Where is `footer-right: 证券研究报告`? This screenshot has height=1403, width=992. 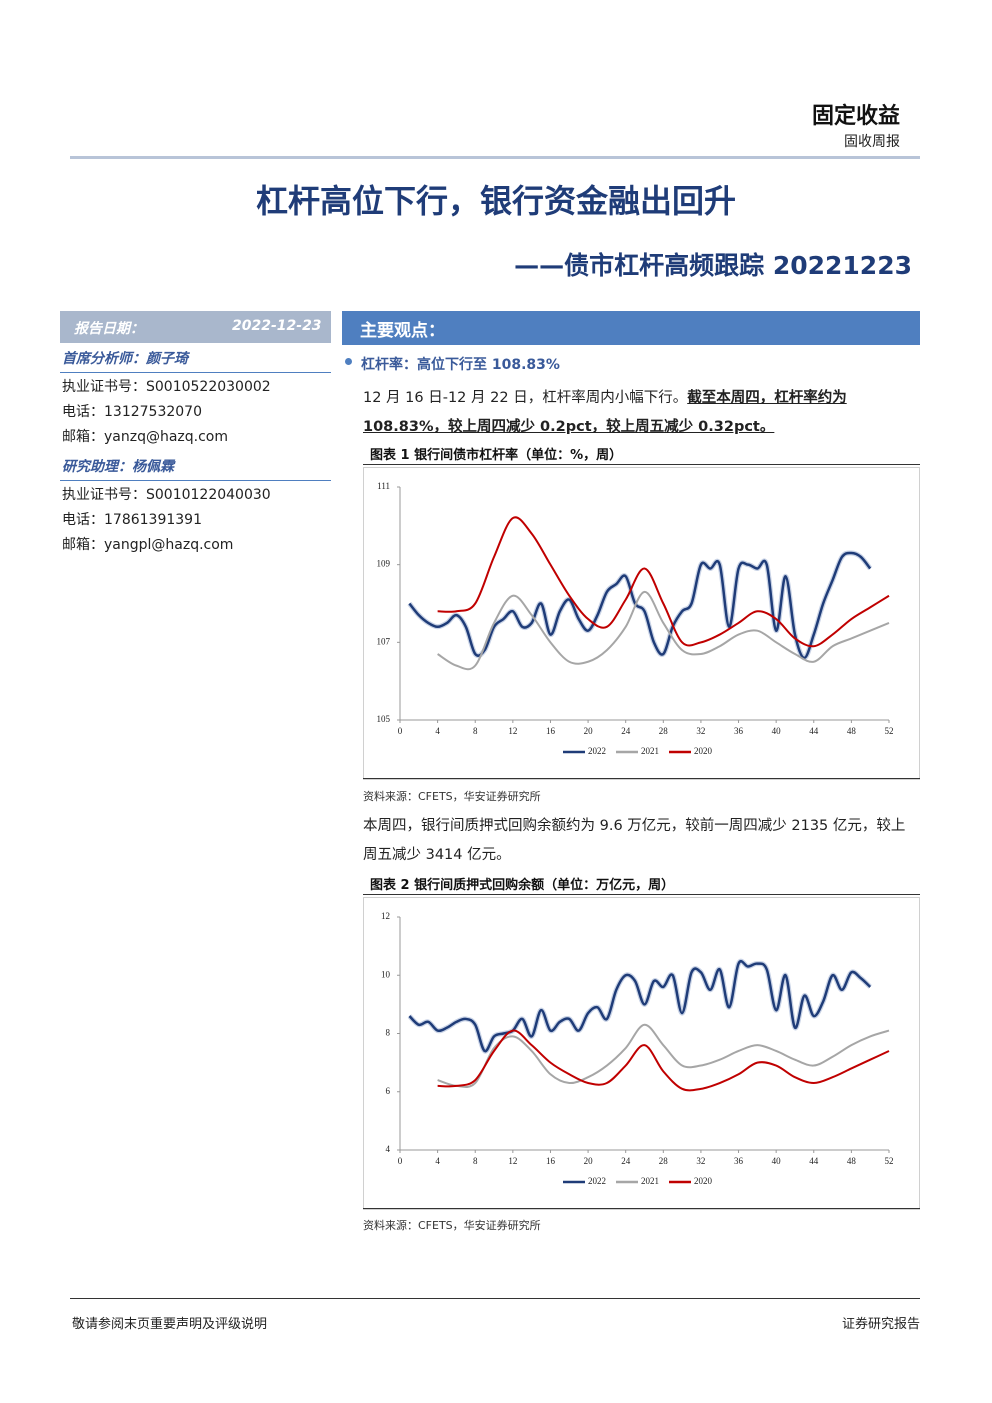
footer-right: 证券研究报告 is located at coordinates (880, 1324).